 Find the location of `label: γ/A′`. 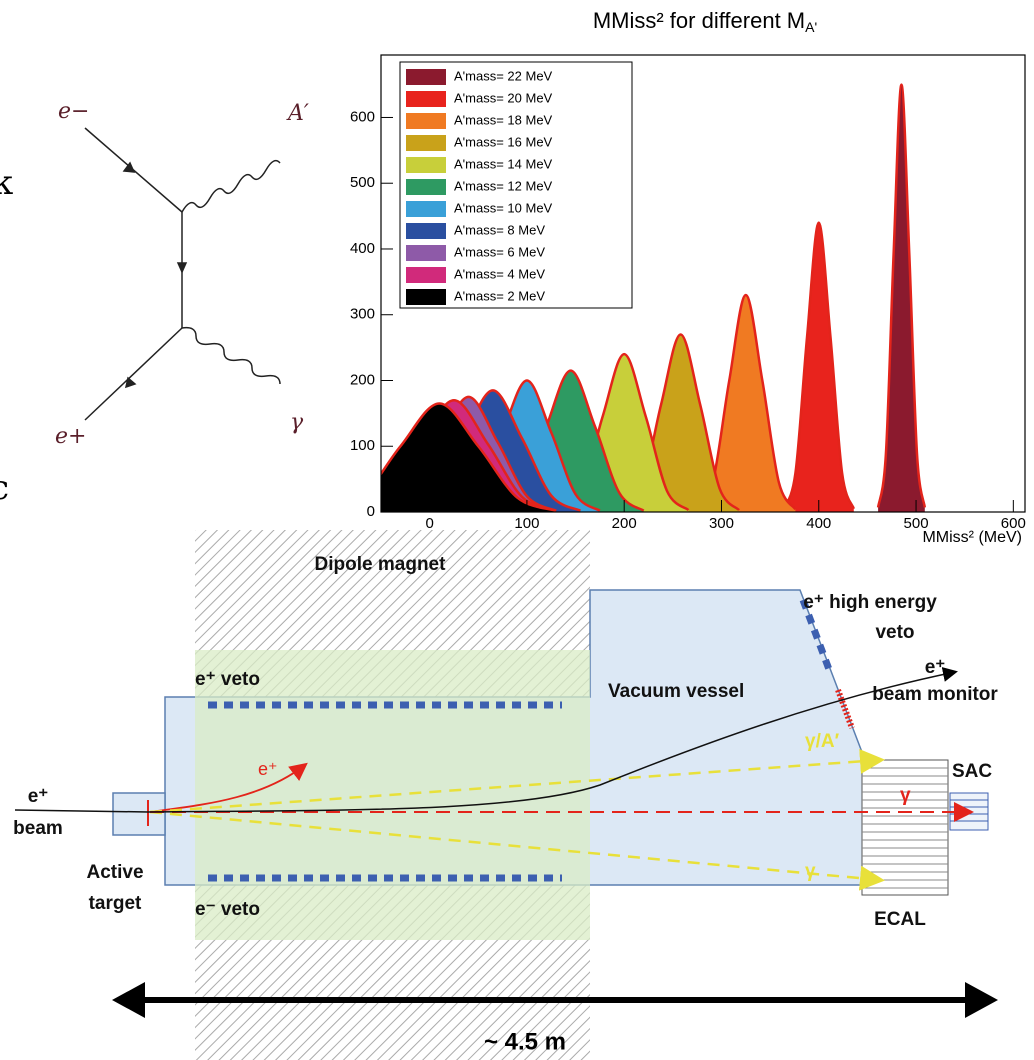

label: γ/A′ is located at coordinates (822, 741).